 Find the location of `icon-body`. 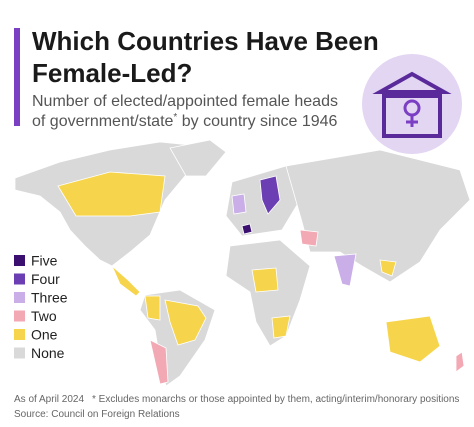

icon-body is located at coordinates (412, 116).